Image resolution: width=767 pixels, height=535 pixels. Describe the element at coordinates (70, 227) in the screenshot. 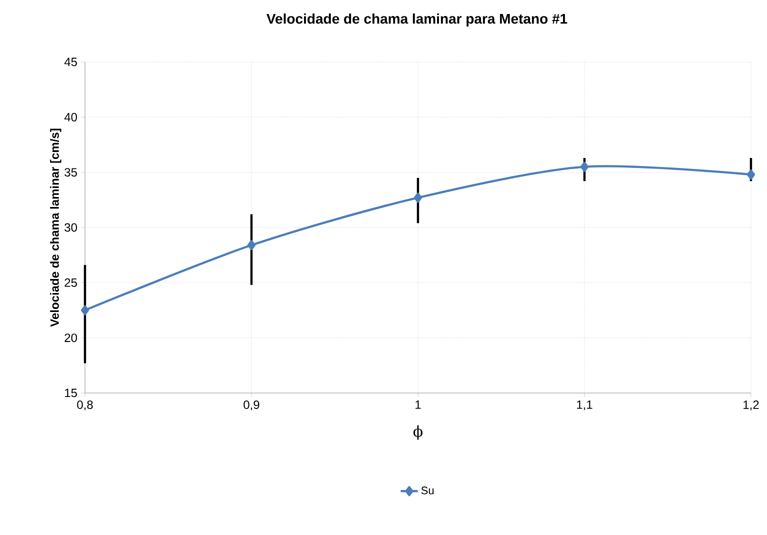

I see `y-tick-label: 30` at that location.